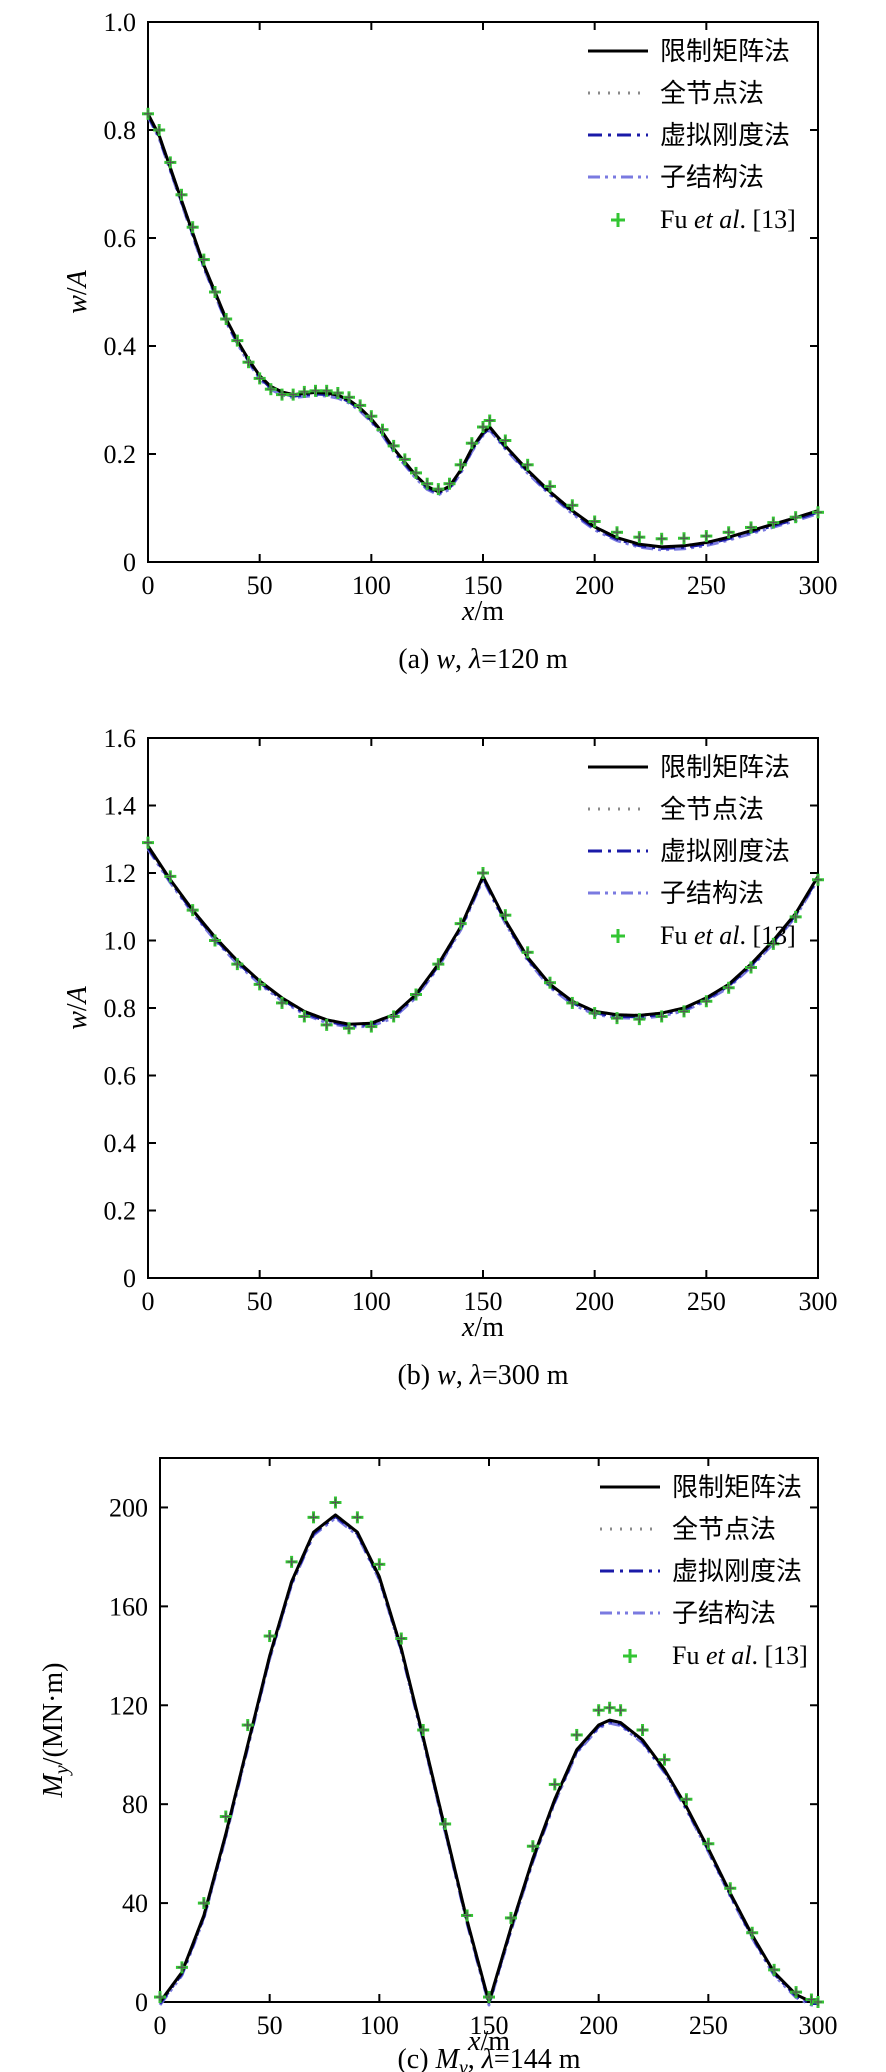  I want to click on legend-label-fn: 全节点法, so click(712, 94).